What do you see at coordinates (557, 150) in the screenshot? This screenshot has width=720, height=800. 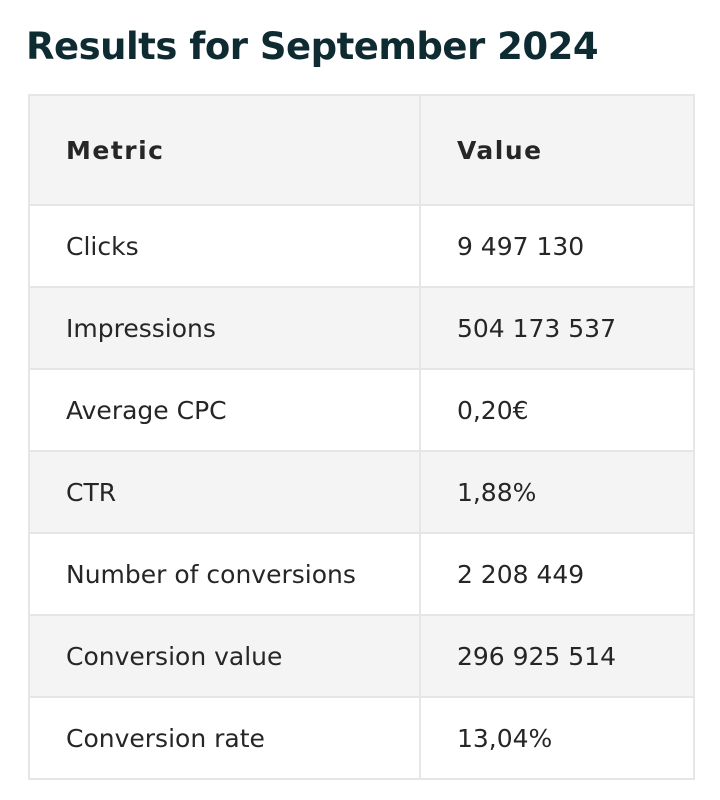 I see `header-value: Value` at bounding box center [557, 150].